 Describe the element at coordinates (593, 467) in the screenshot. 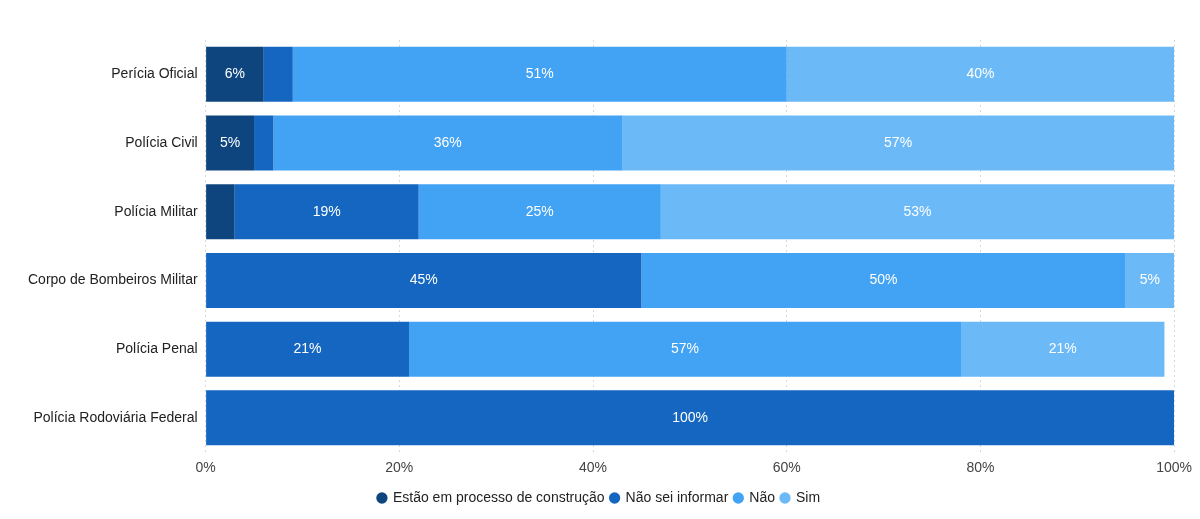

I see `x-tick-label: 40%` at that location.